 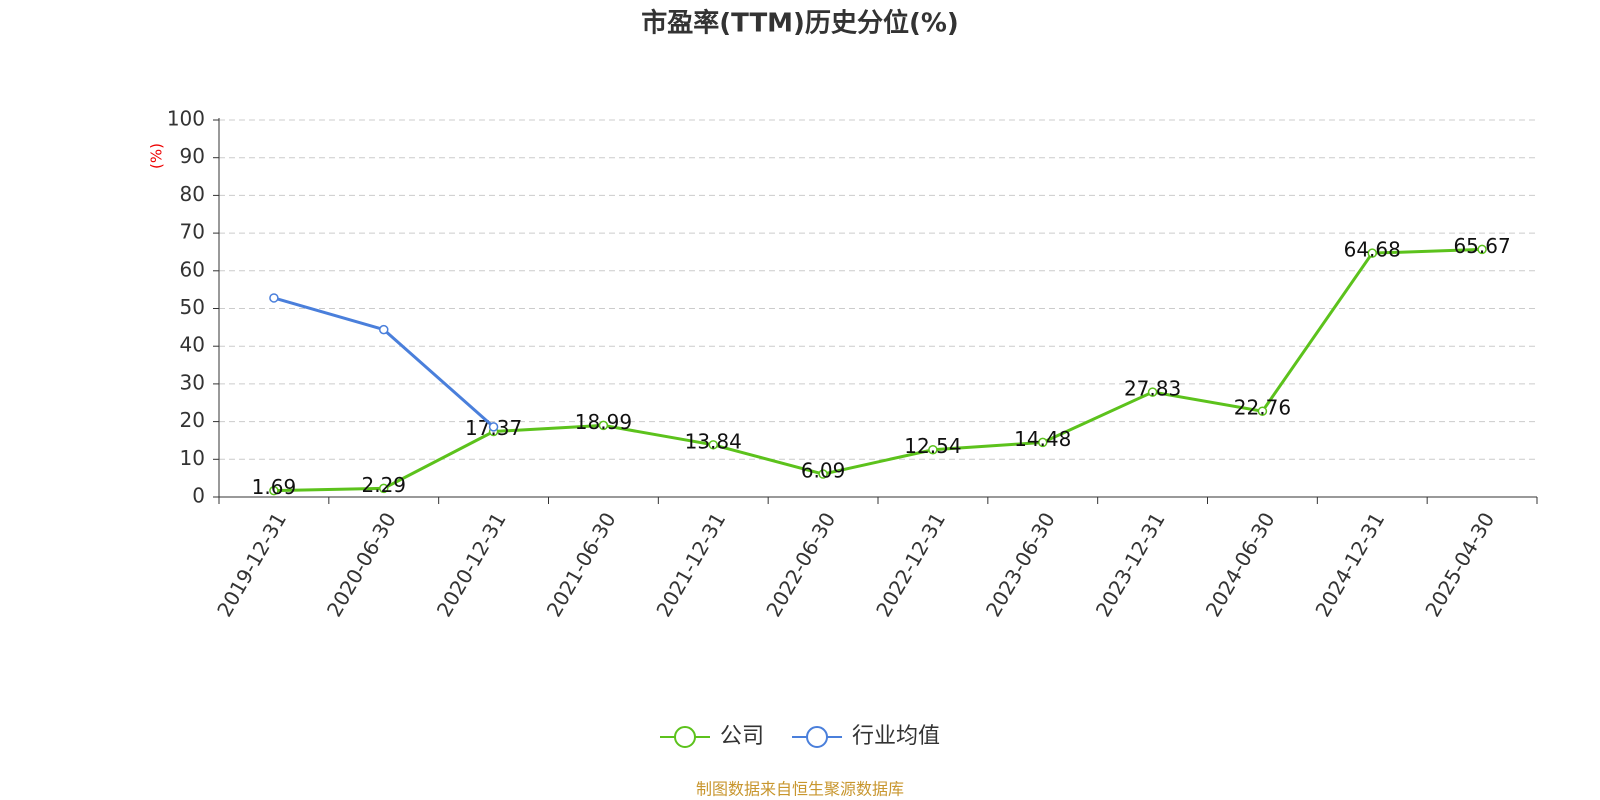 I want to click on data-label: 6.09, so click(x=823, y=471).